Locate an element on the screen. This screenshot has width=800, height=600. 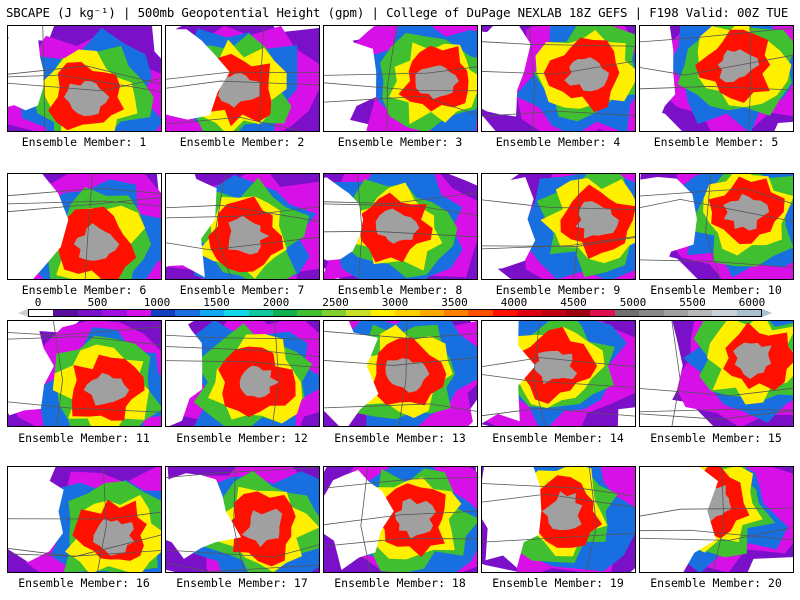
ensemble-member-caption: Ensemble Member: 7 is located at coordinates (242, 290).